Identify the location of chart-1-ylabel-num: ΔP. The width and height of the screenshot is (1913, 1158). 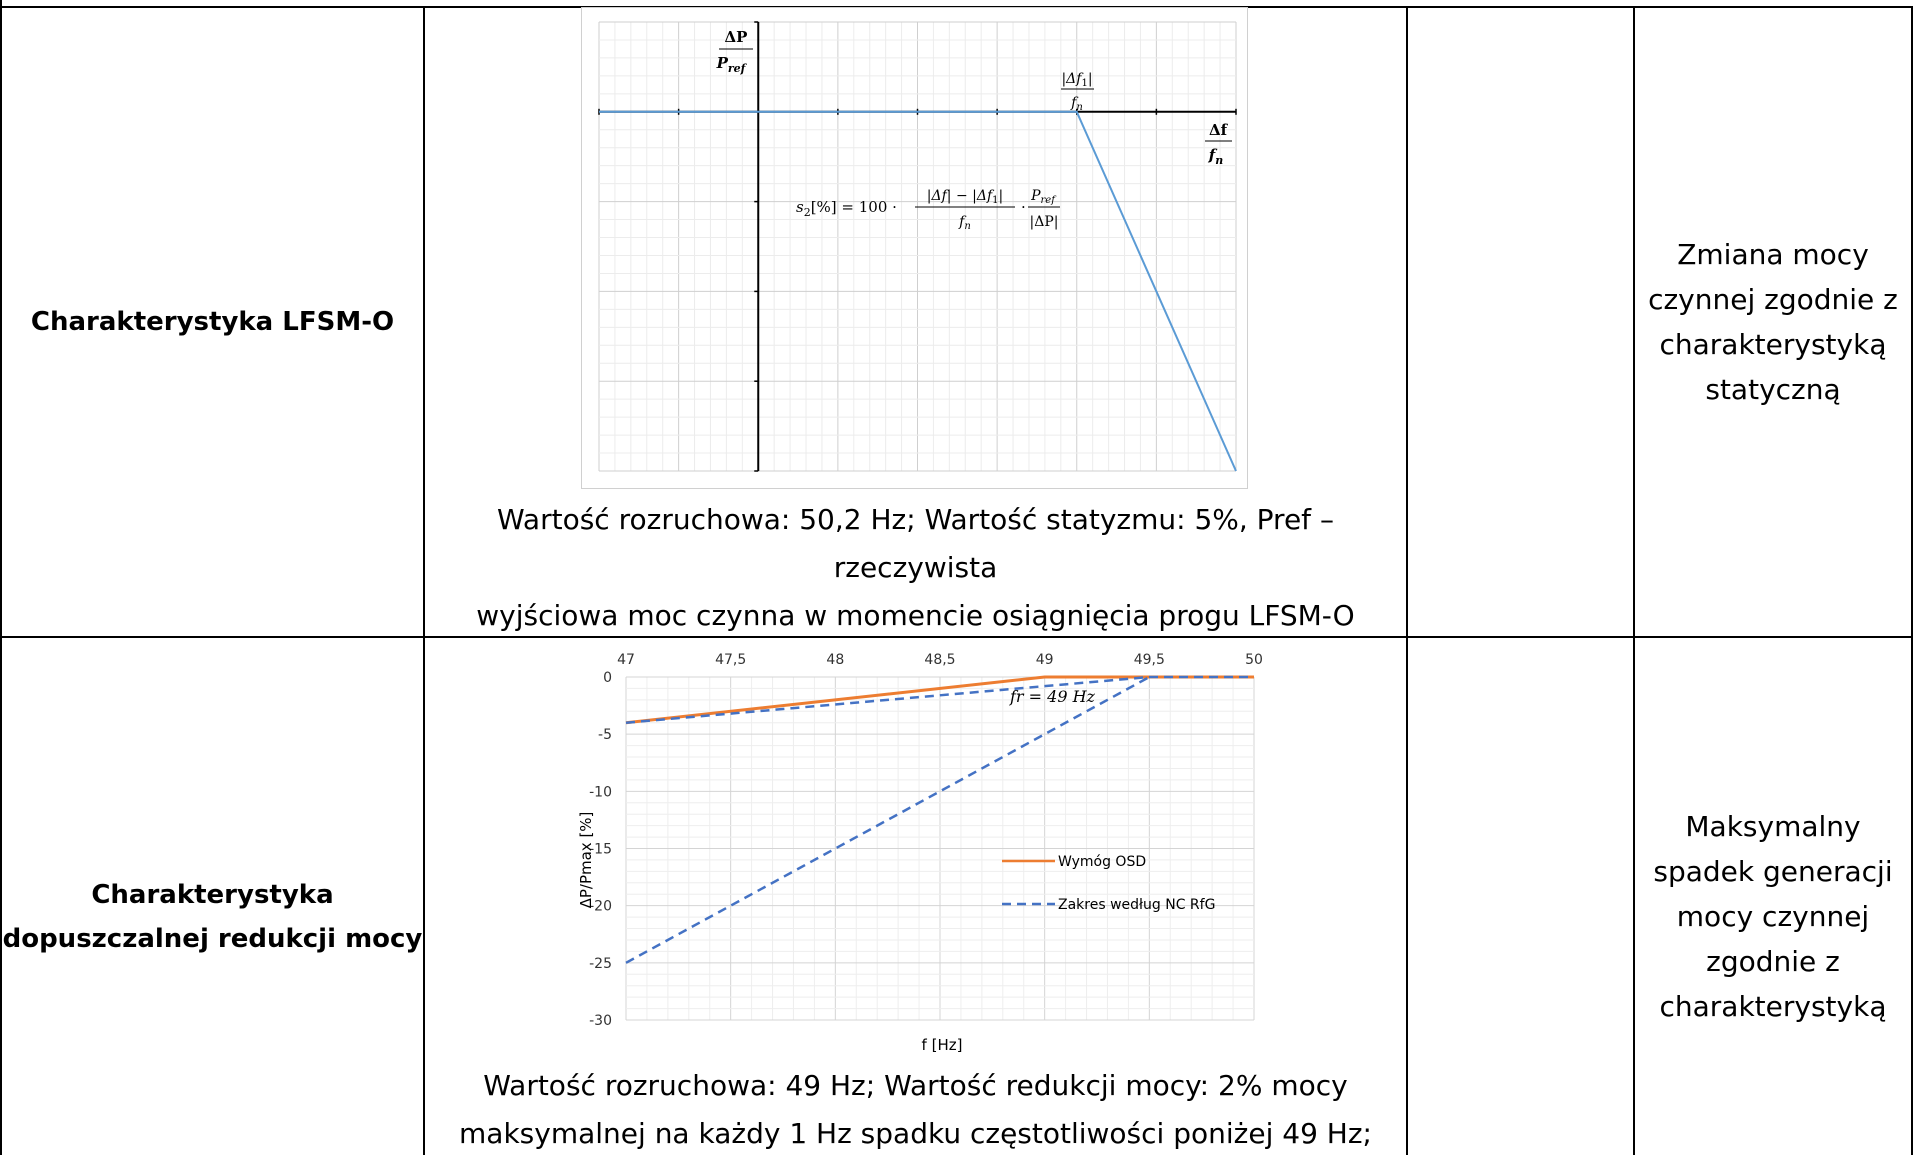
(736, 37).